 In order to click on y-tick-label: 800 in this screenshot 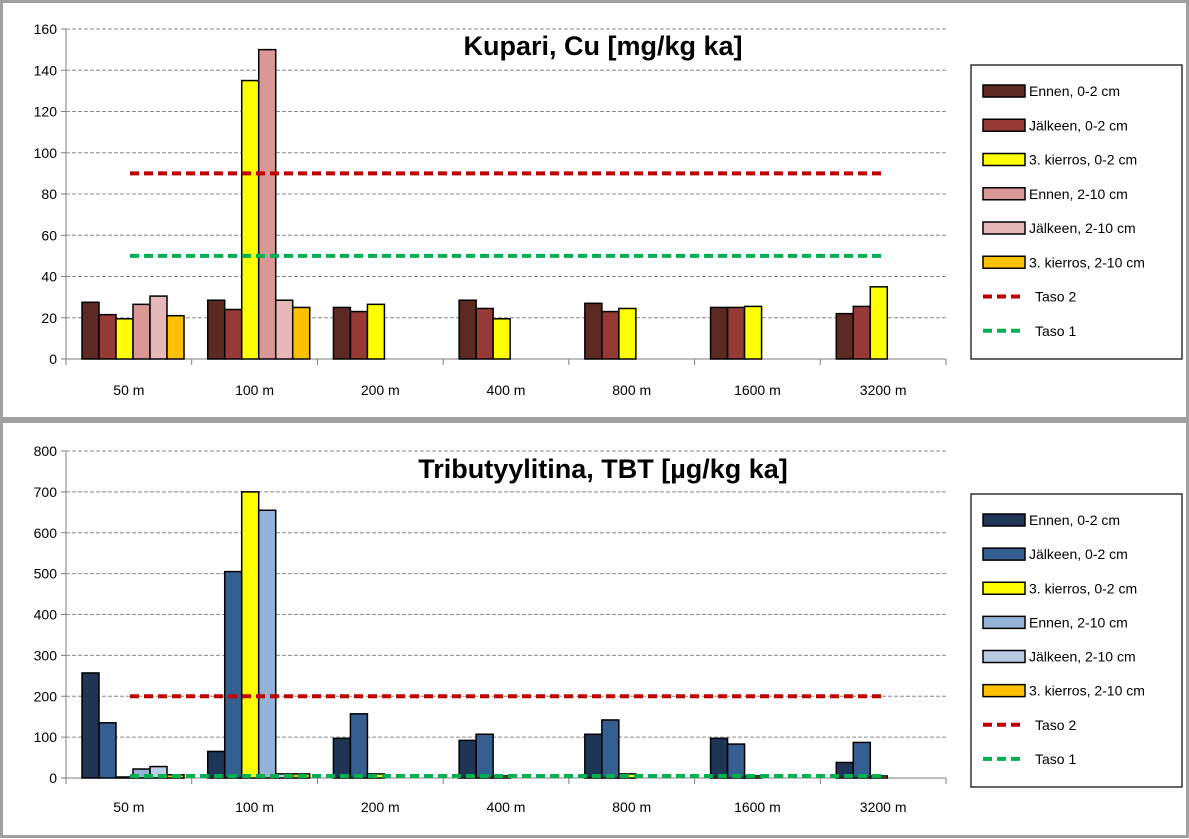, I will do `click(46, 451)`.